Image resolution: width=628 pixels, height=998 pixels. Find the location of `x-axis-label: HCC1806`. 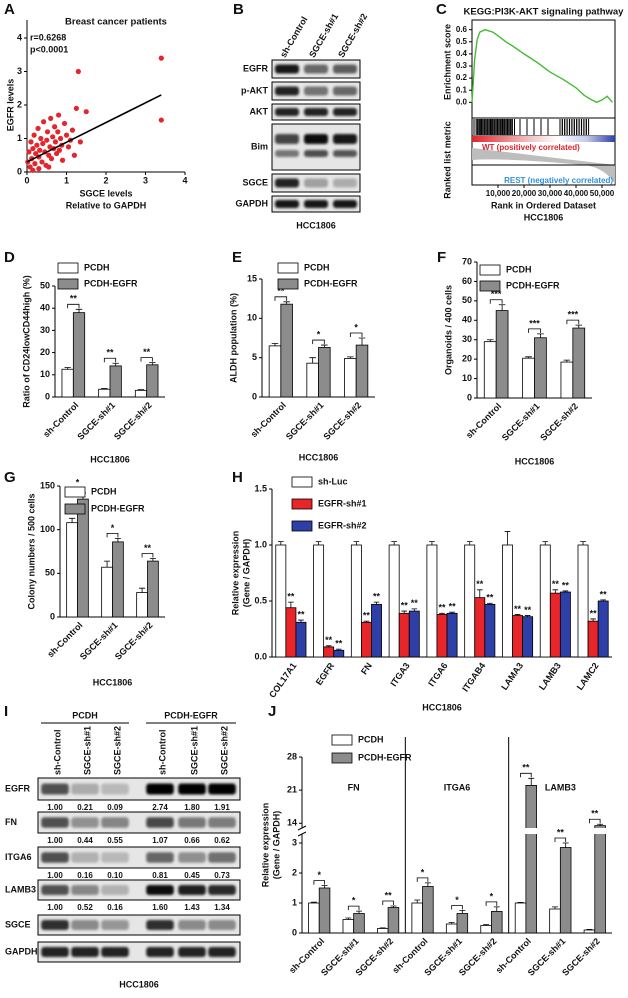

x-axis-label: HCC1806 is located at coordinates (442, 707).